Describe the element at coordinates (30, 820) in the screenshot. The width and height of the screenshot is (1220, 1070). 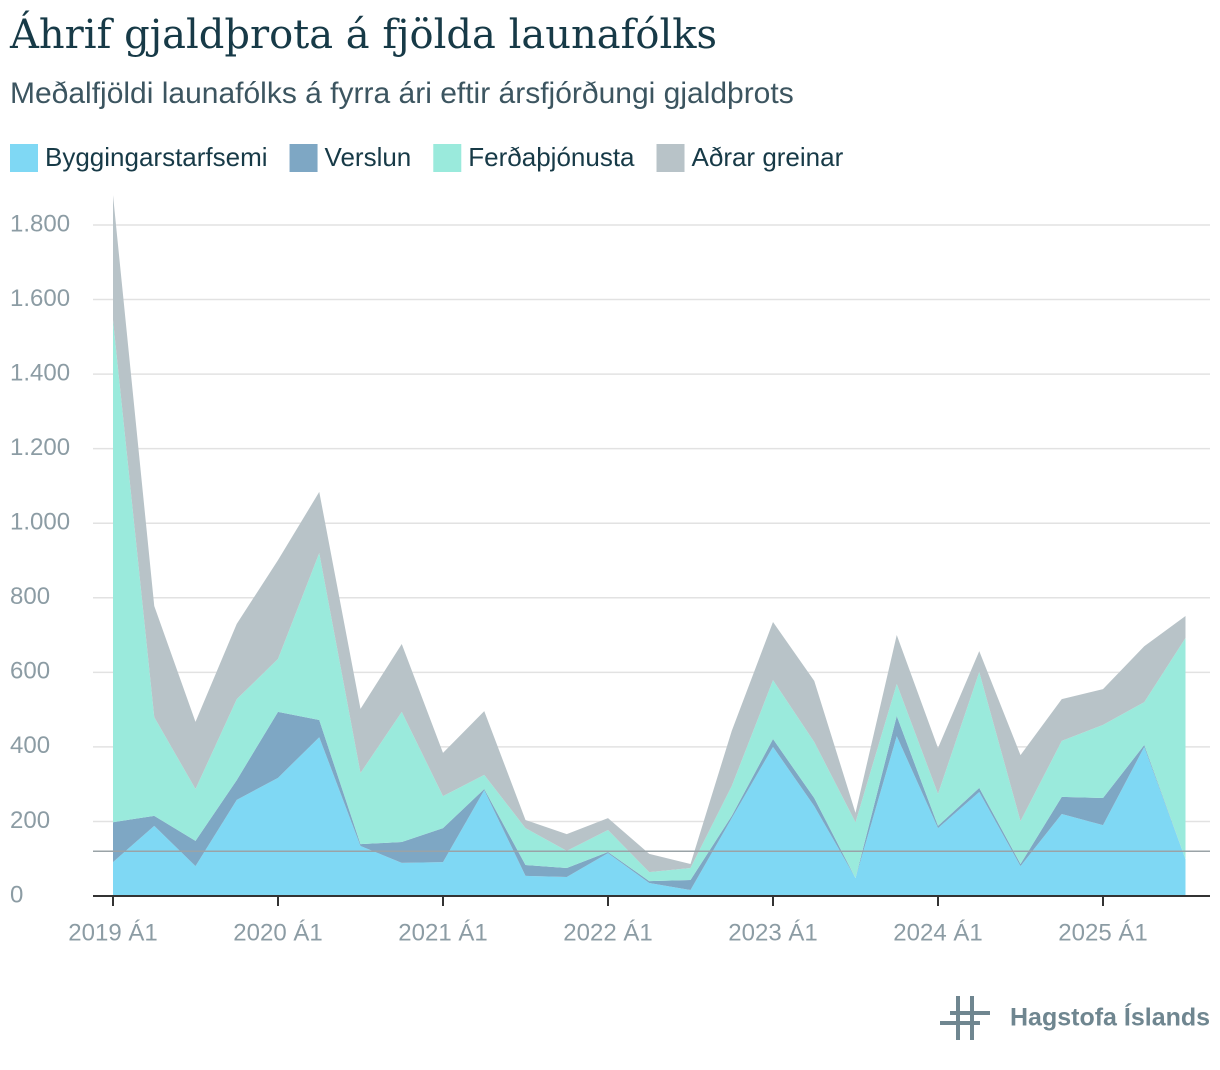
I see `y-tick-label: 200` at that location.